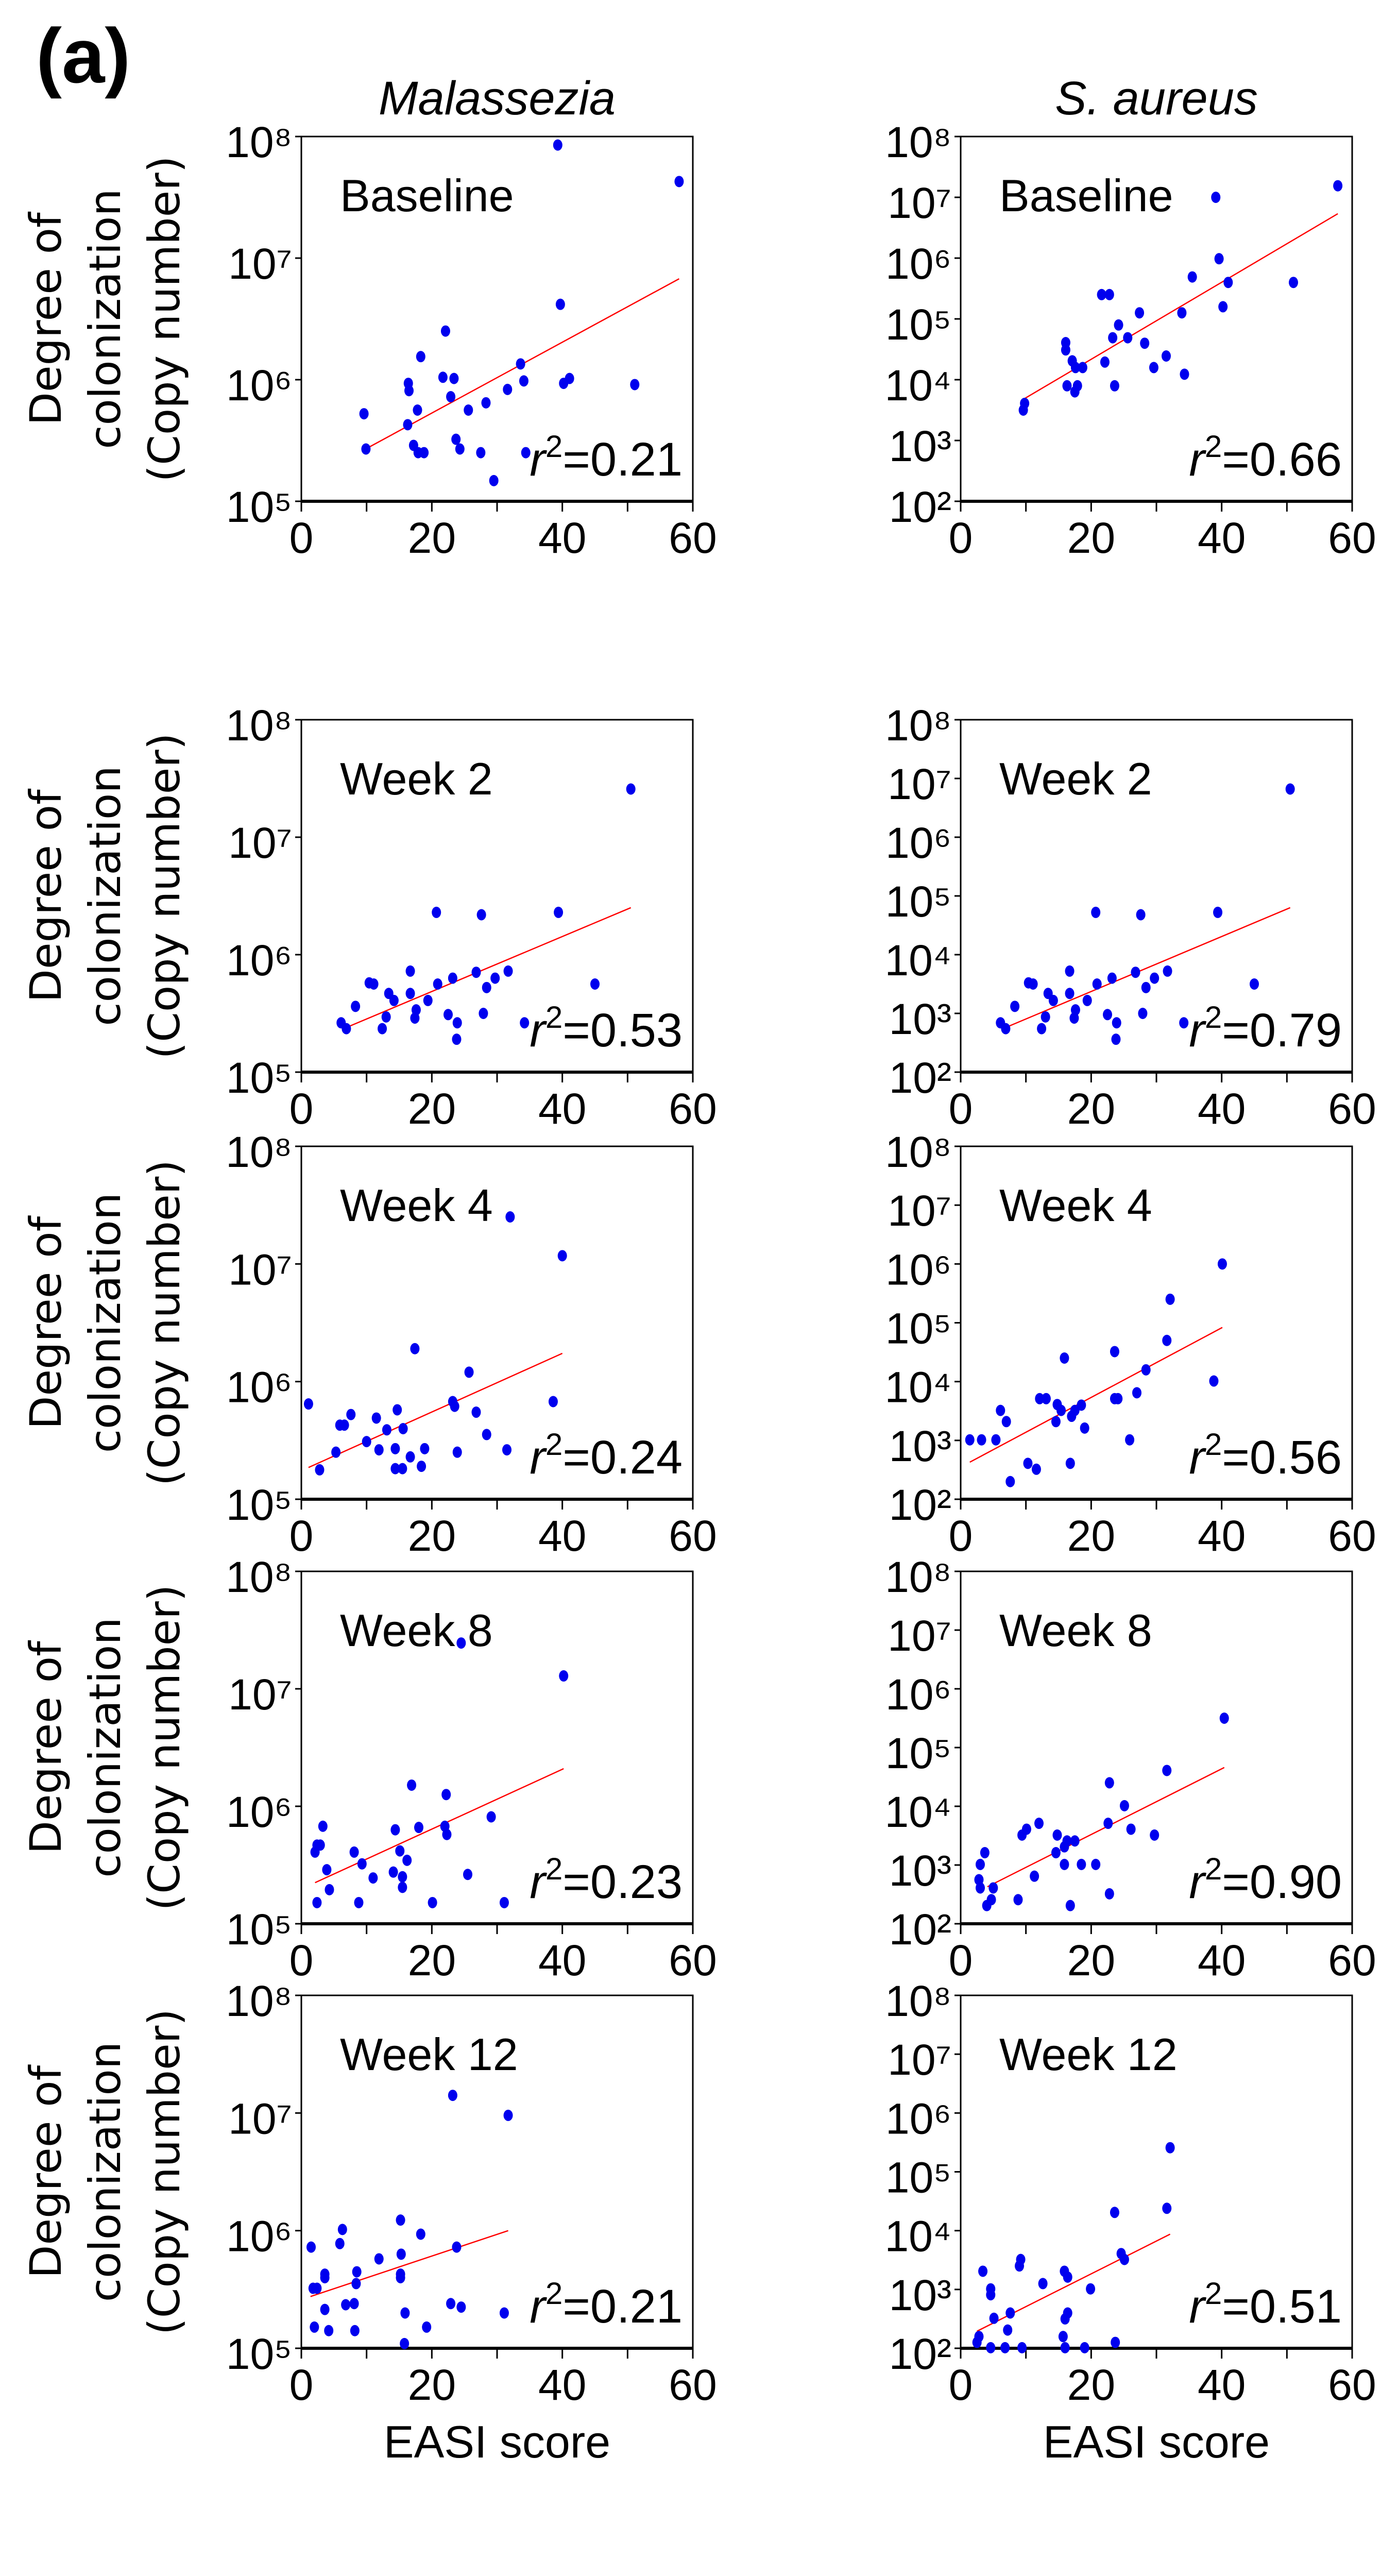 This screenshot has height=2576, width=1398. I want to click on column-header-malassezia: Malassezia, so click(498, 98).